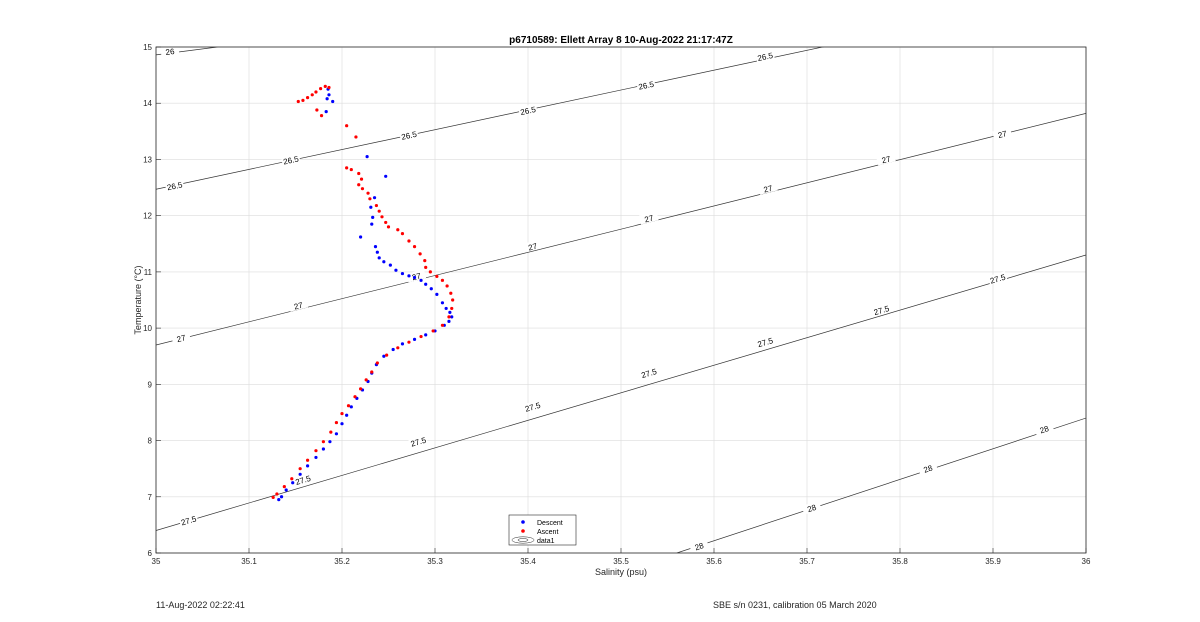  I want to click on legend-contour-icon-inner, so click(523, 540).